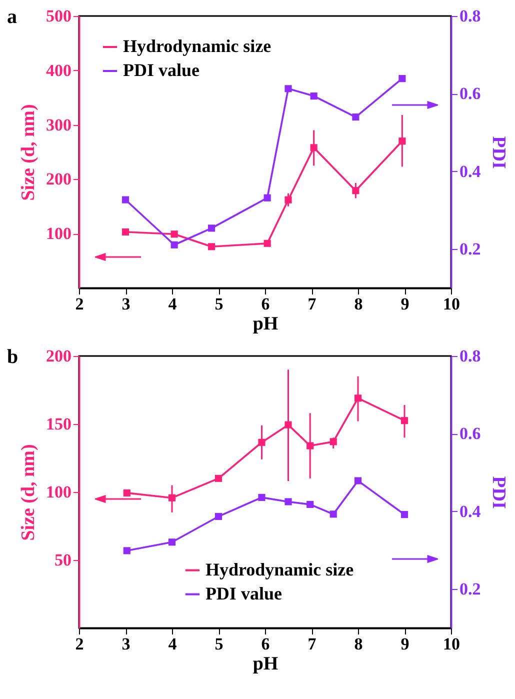 This screenshot has width=515, height=699. I want to click on y-tick-label: 500, so click(59, 16).